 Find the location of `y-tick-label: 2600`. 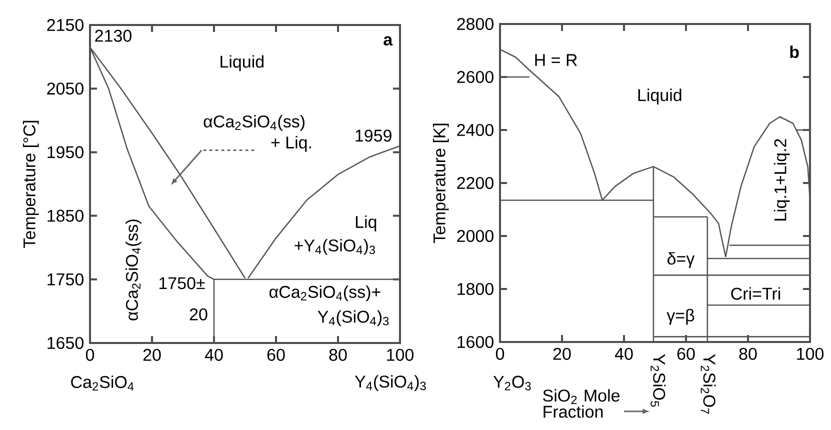

y-tick-label: 2600 is located at coordinates (475, 77).